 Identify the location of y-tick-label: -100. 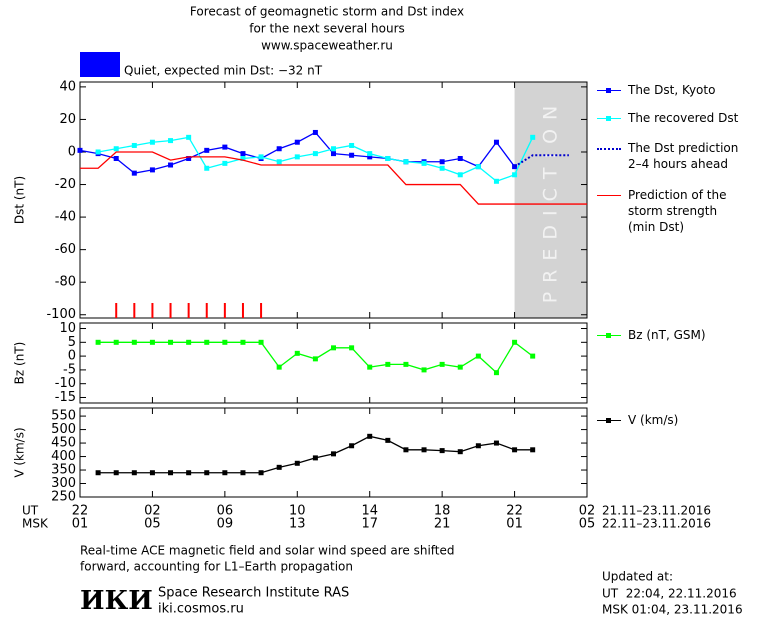
(61, 314).